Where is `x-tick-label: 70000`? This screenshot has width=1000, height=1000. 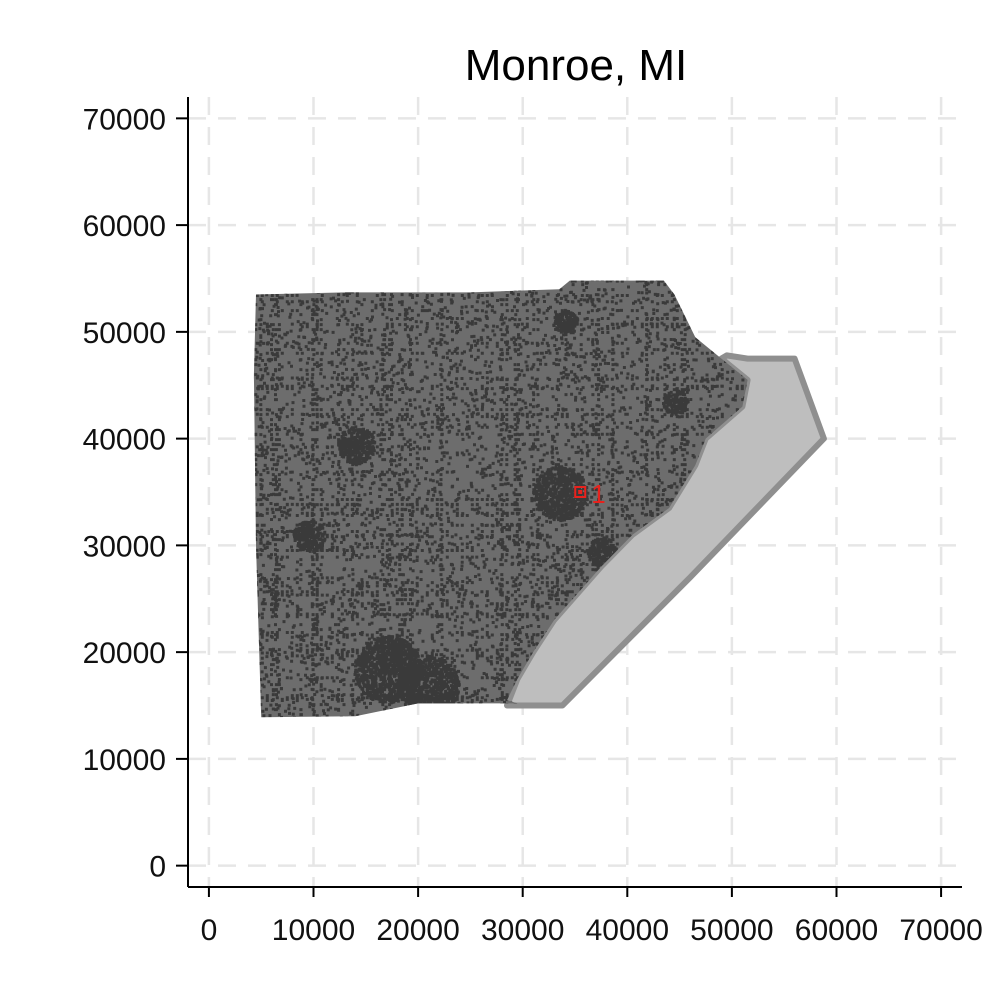
x-tick-label: 70000 is located at coordinates (940, 930).